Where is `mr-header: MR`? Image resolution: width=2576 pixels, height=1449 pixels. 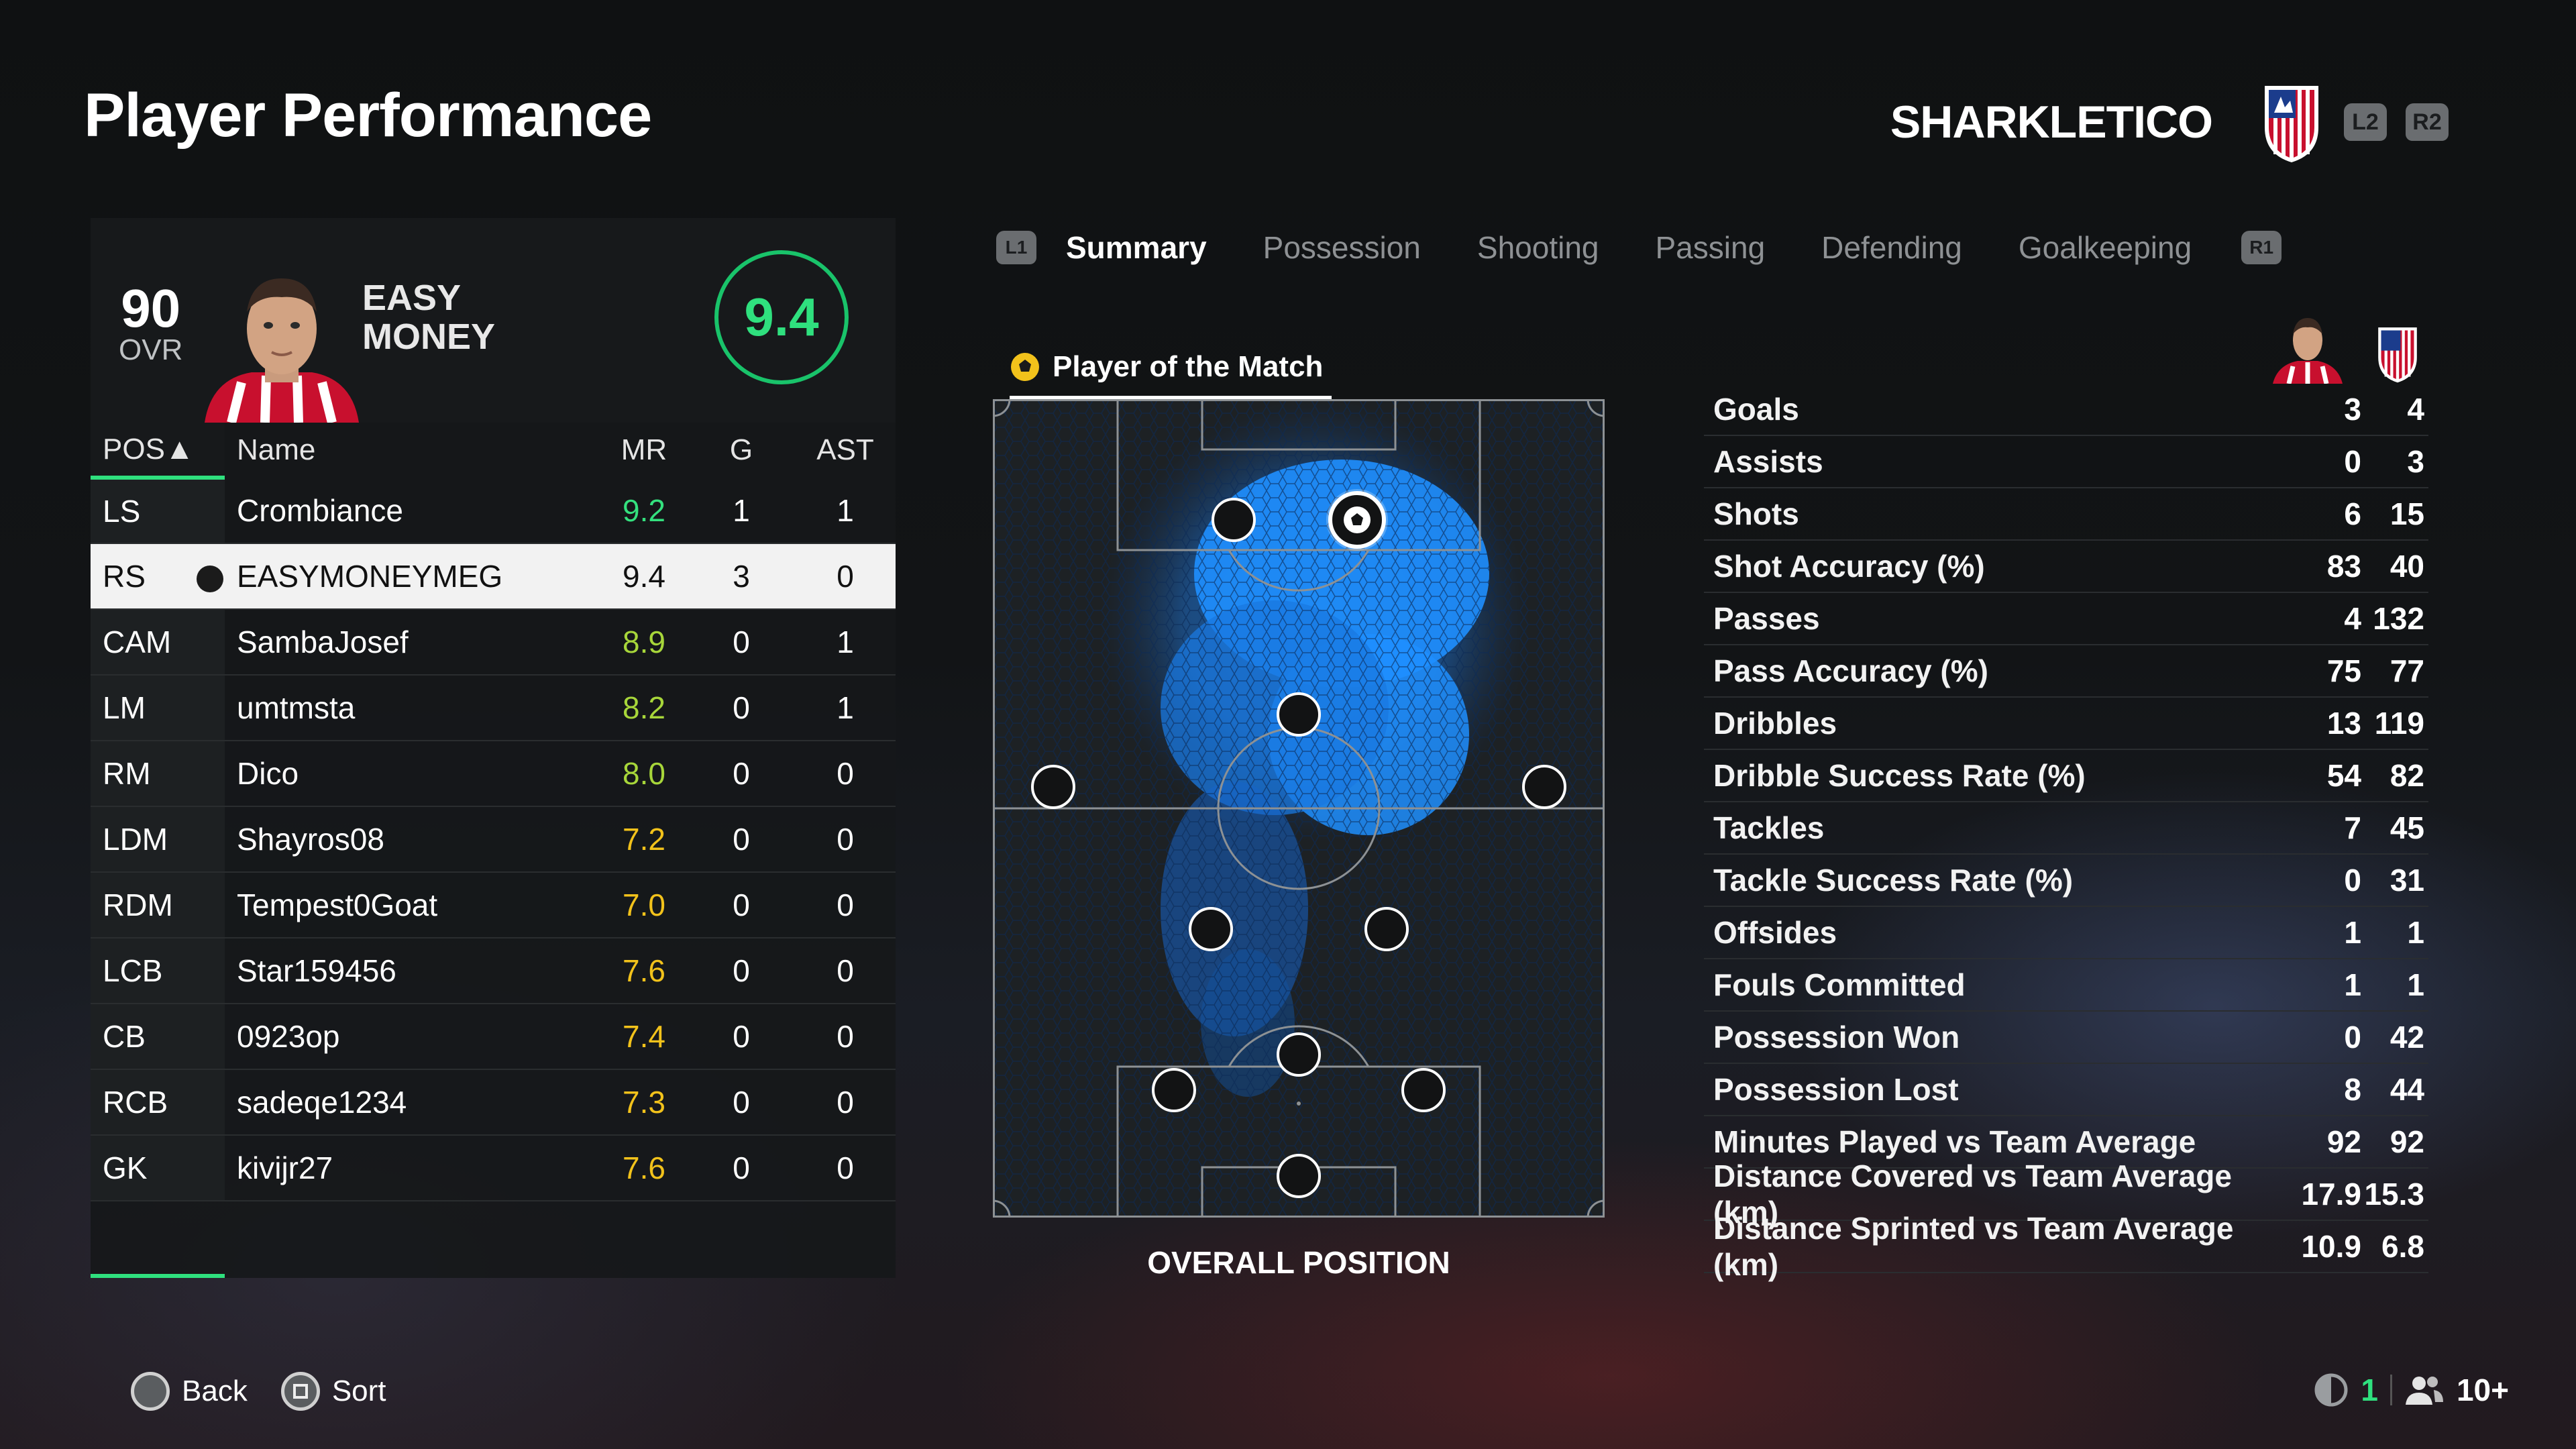
mr-header: MR is located at coordinates (644, 449).